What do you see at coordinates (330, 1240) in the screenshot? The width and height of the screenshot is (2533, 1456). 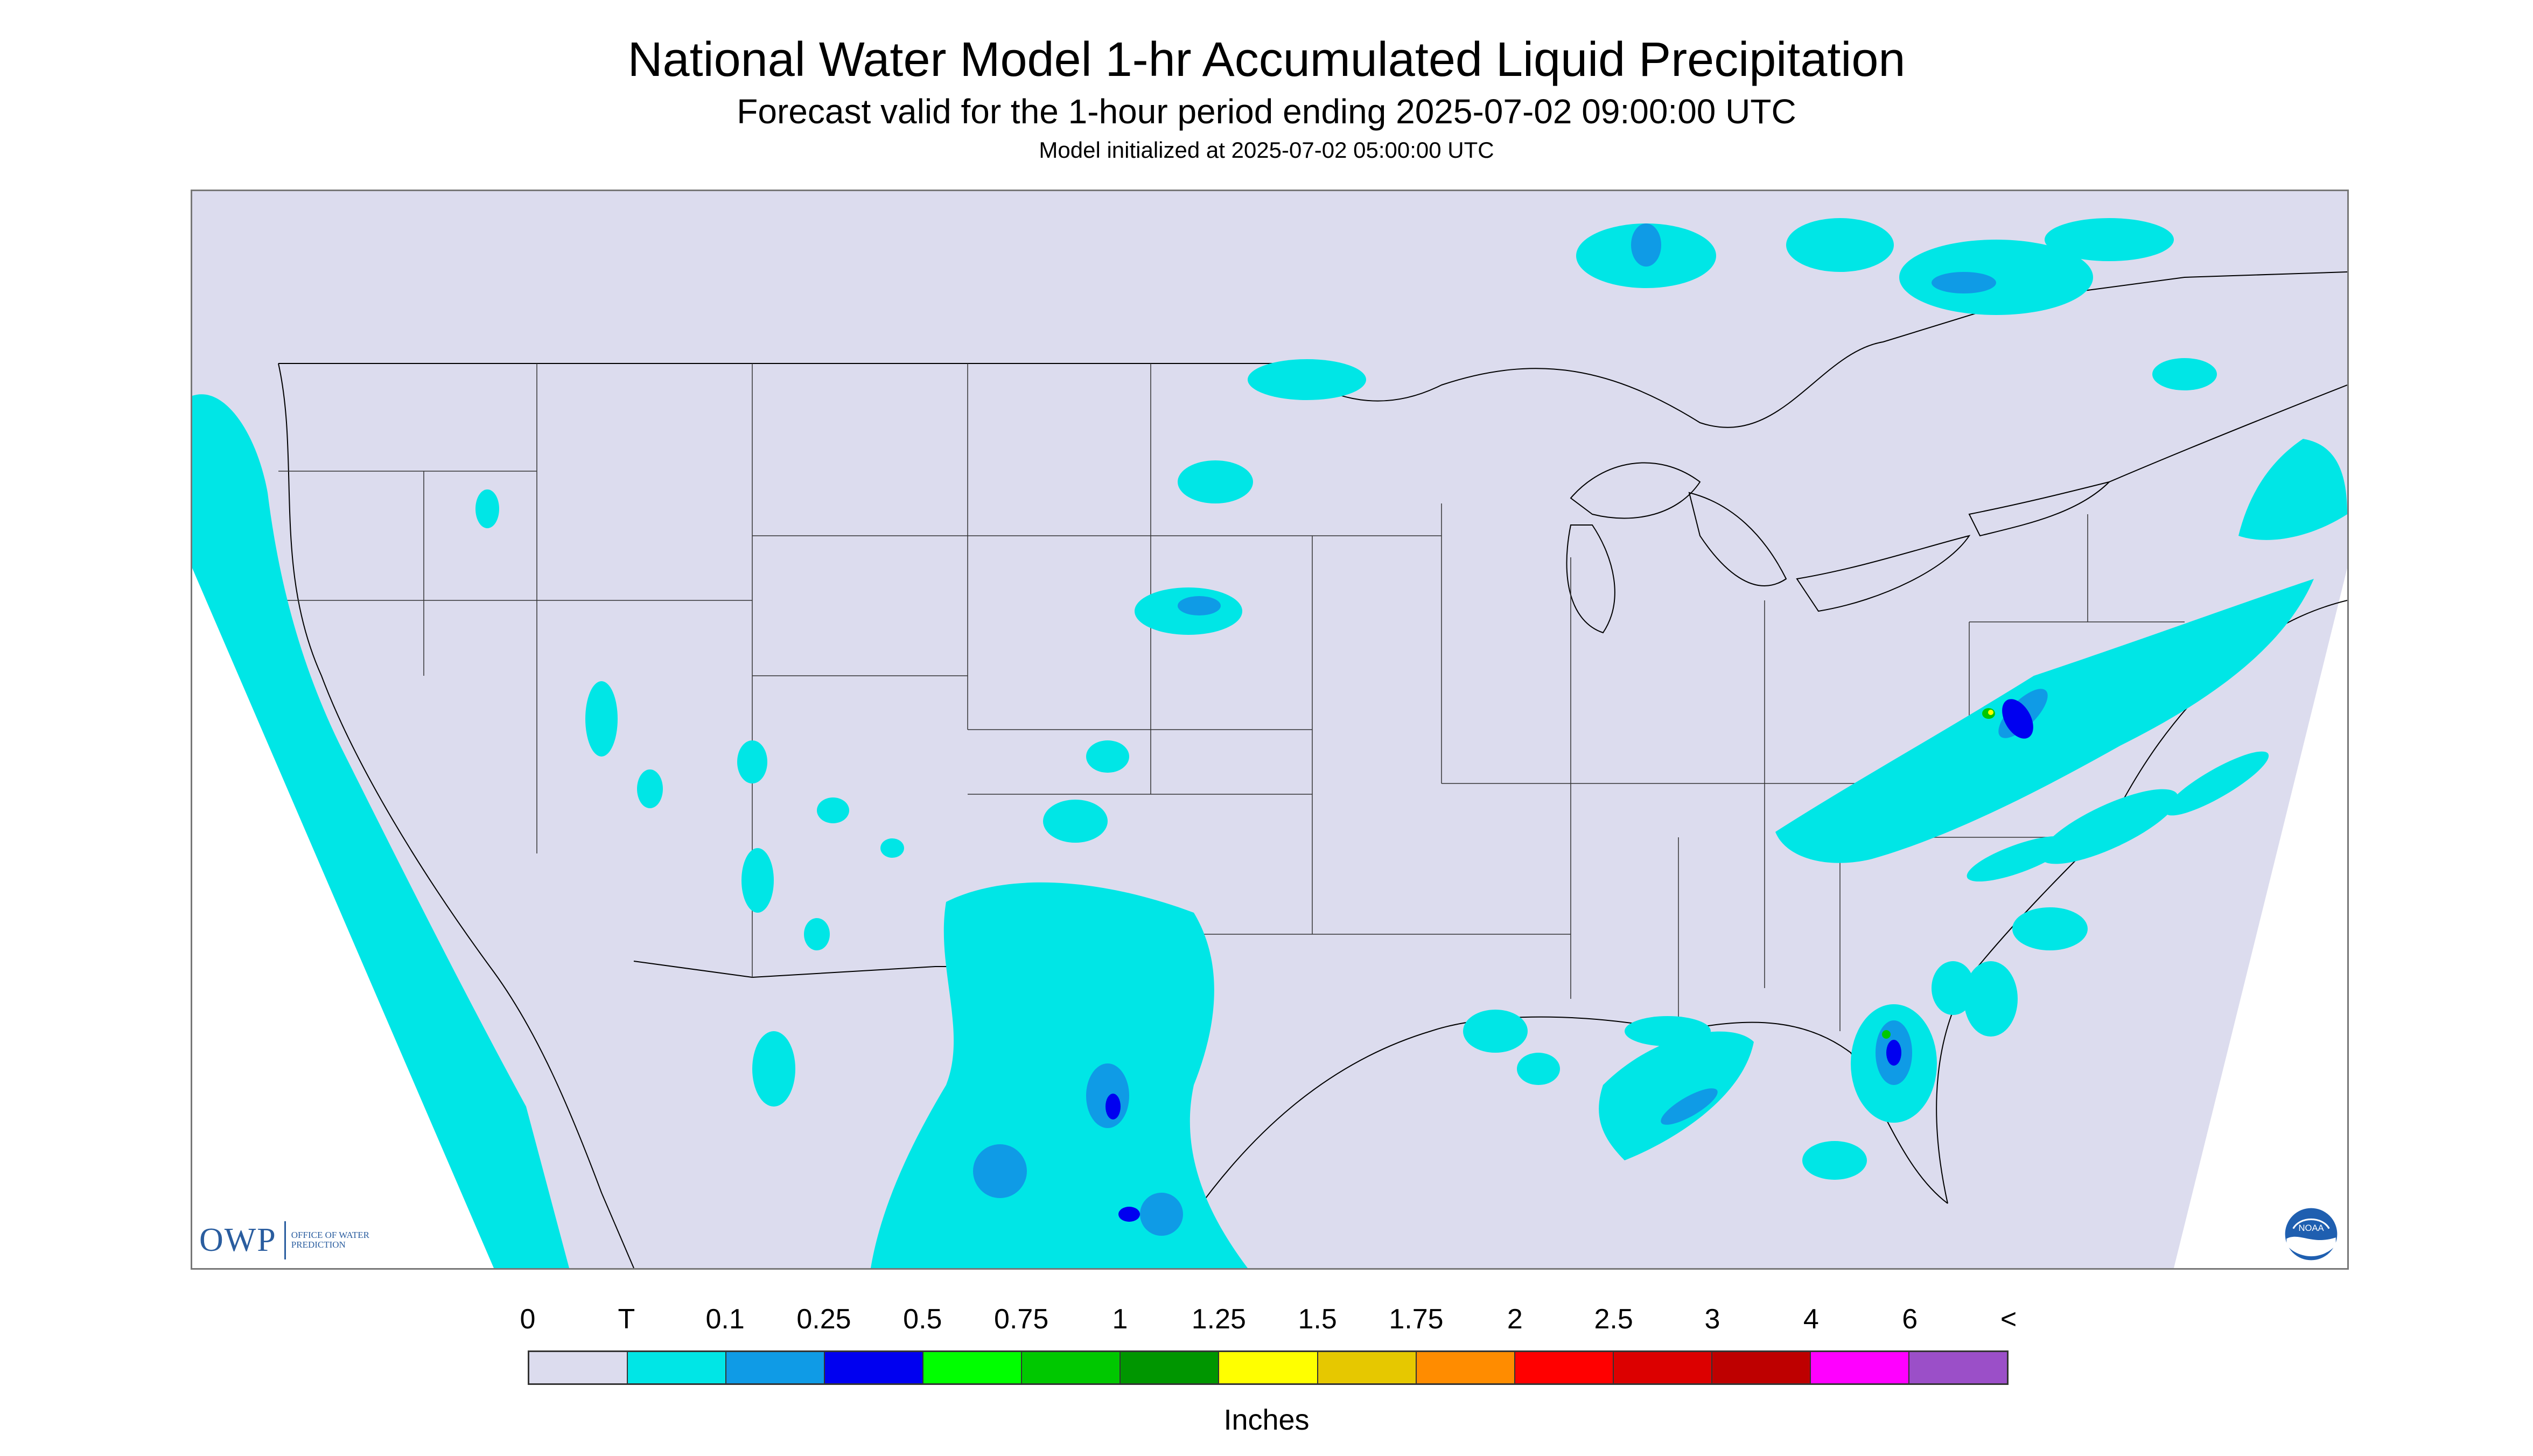 I see `owp-logo-text: Office of Water Prediction` at bounding box center [330, 1240].